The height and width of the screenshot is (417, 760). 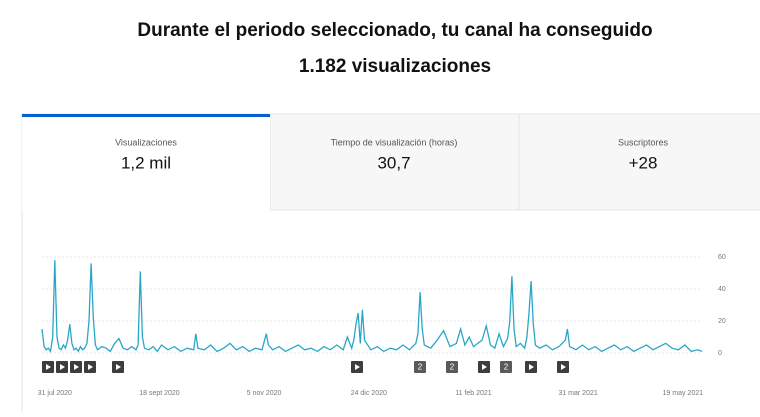 What do you see at coordinates (393, 162) in the screenshot?
I see `tab-value: 30,7` at bounding box center [393, 162].